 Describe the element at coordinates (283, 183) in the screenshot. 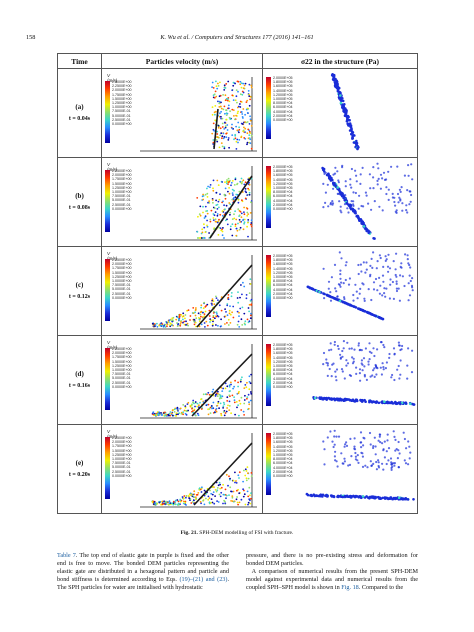

I see `legend-tick: 1.2000E+05` at that location.